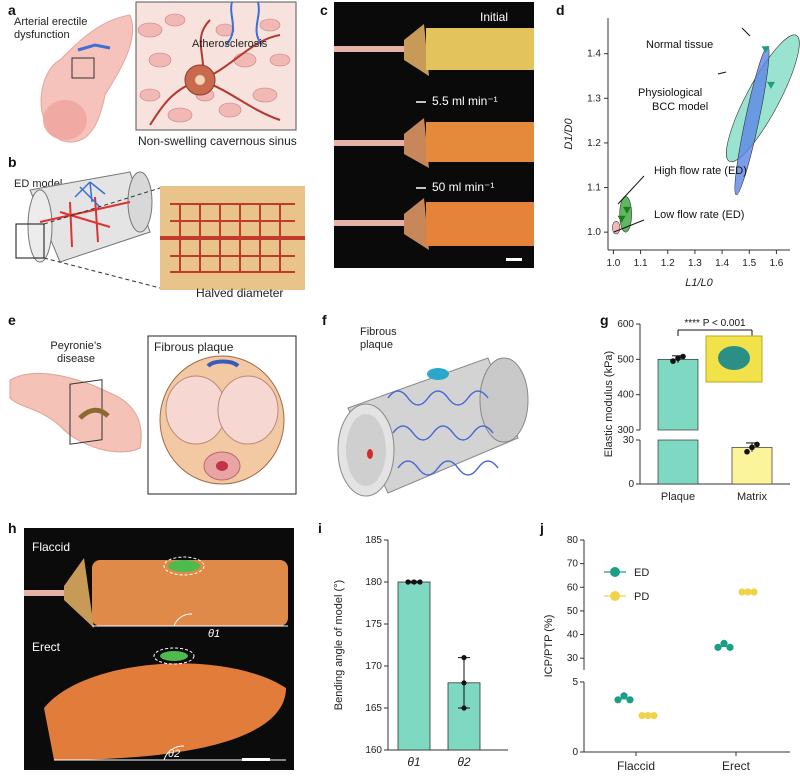 This screenshot has height=779, width=800. Describe the element at coordinates (722, 263) in the screenshot. I see `x-tick-label: 1.4` at that location.